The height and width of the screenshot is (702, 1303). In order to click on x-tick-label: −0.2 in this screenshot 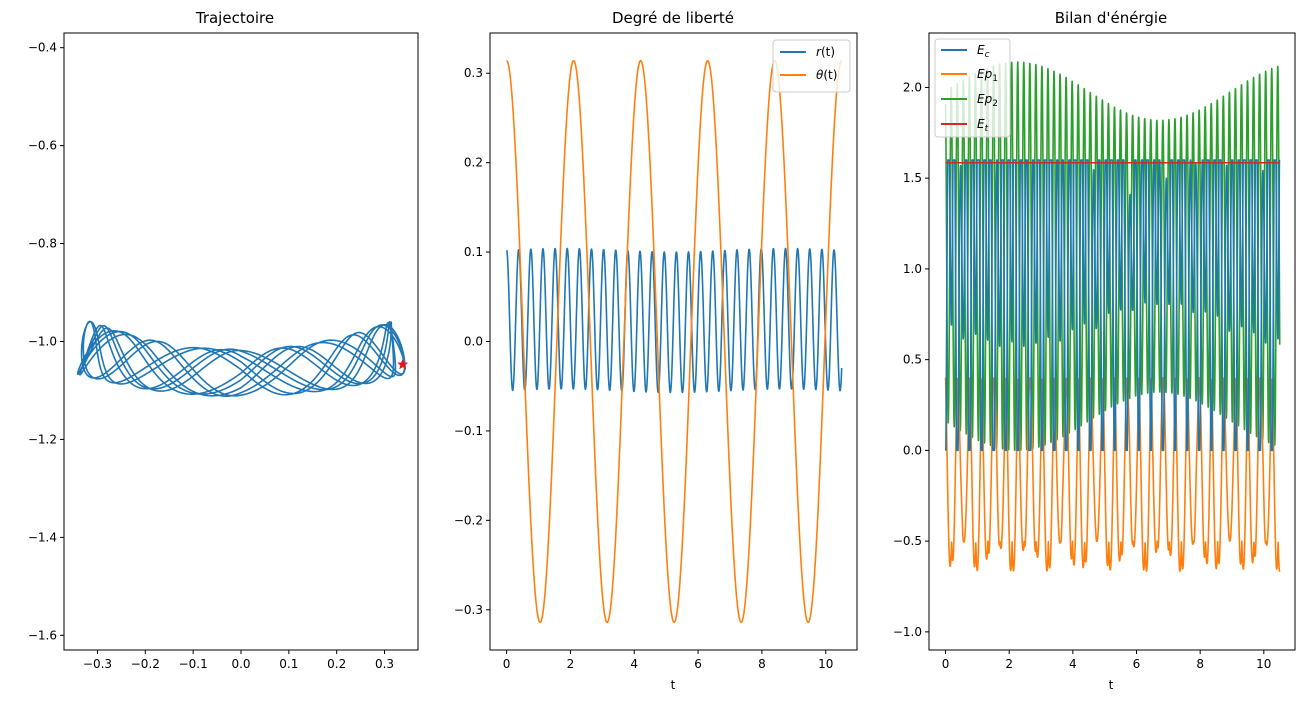, I will do `click(145, 664)`.